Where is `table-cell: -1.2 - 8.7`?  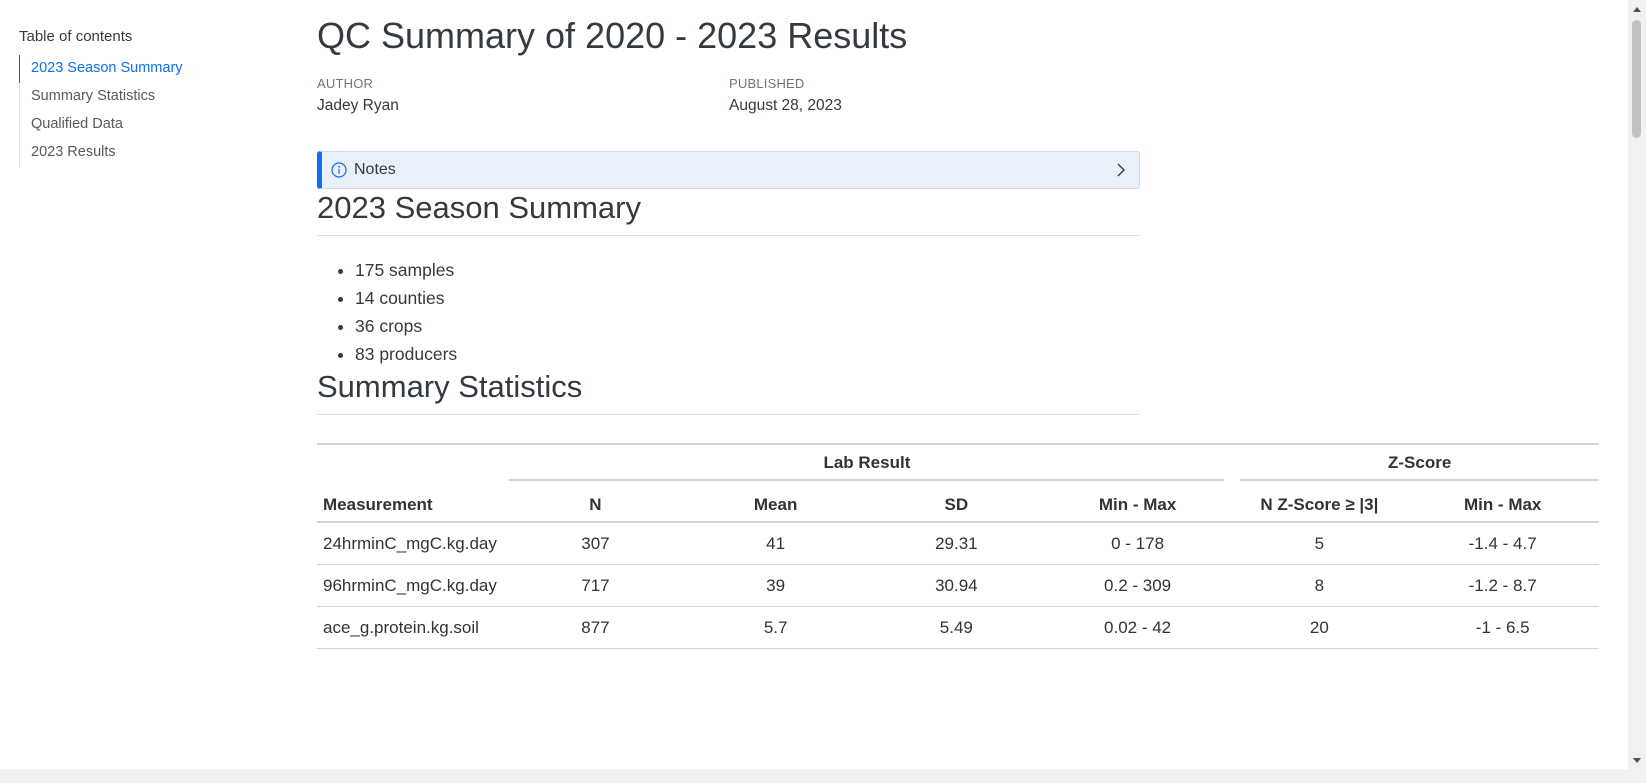
table-cell: -1.2 - 8.7 is located at coordinates (1502, 585).